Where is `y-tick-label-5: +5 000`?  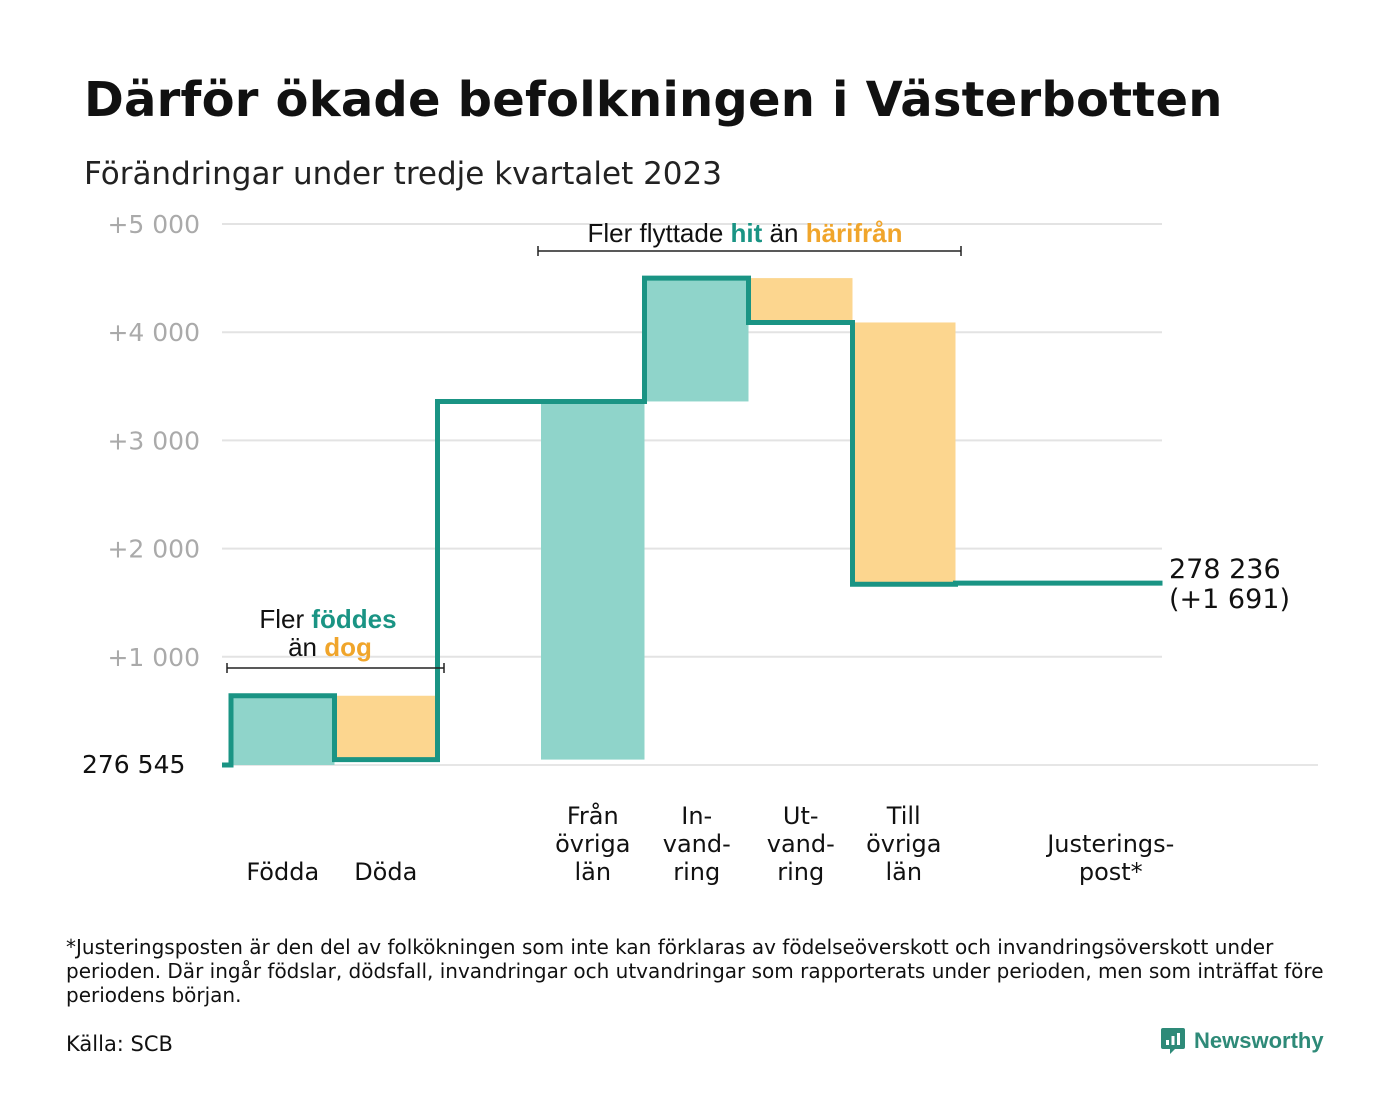 y-tick-label-5: +5 000 is located at coordinates (153, 224).